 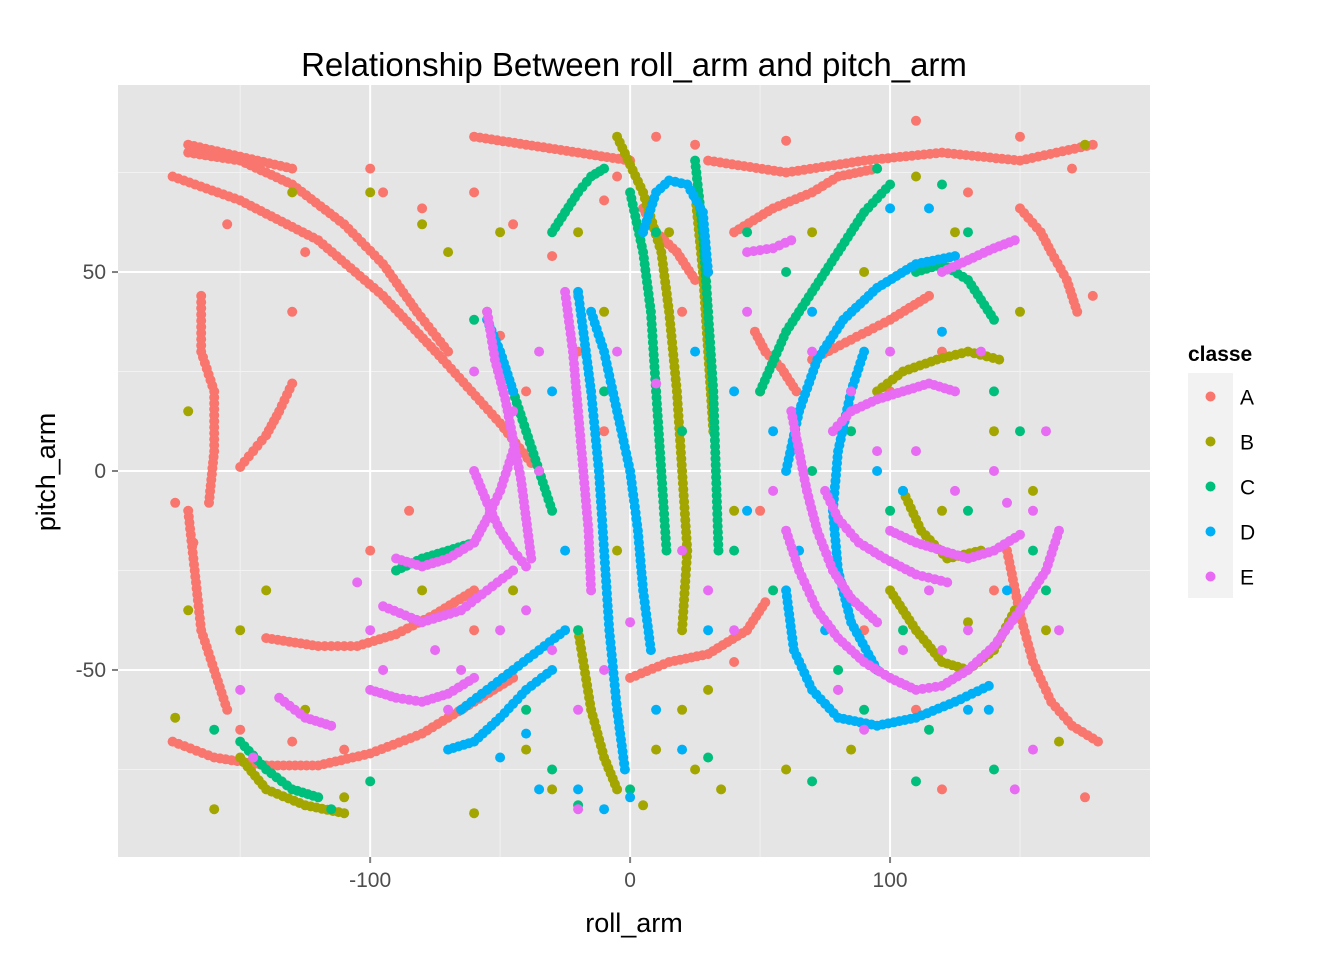 What do you see at coordinates (94, 272) in the screenshot?
I see `y-tick-label: 50` at bounding box center [94, 272].